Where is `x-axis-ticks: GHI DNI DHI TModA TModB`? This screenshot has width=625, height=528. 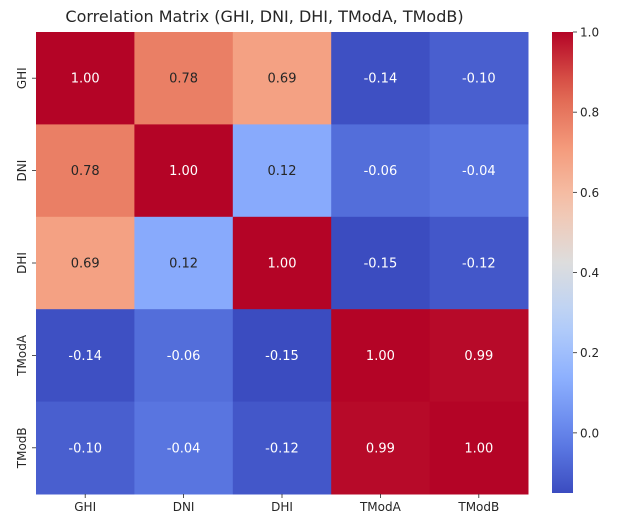 x-axis-ticks: GHI DNI DHI TModA TModB is located at coordinates (286, 504).